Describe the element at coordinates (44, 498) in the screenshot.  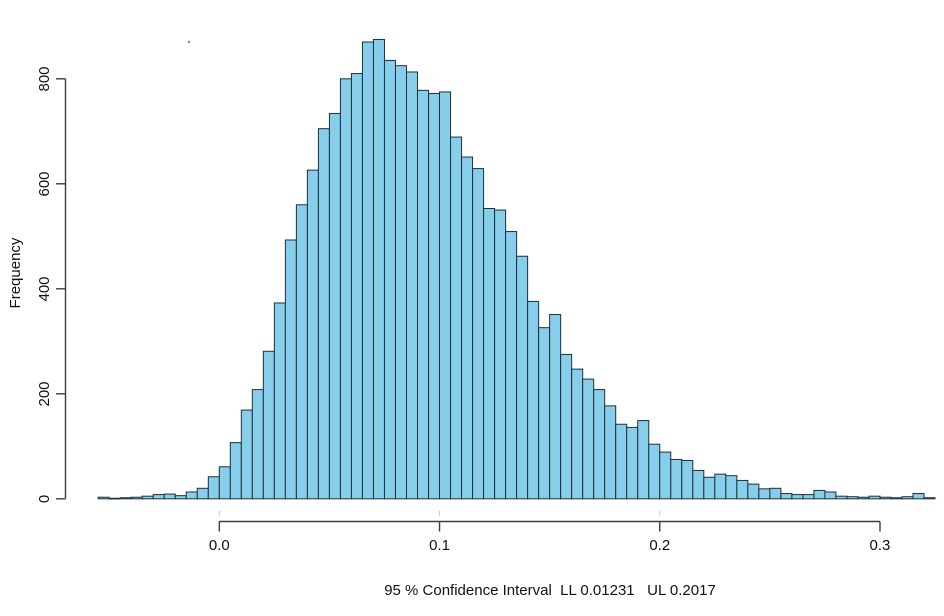
I see `y-tick-label: 0` at that location.